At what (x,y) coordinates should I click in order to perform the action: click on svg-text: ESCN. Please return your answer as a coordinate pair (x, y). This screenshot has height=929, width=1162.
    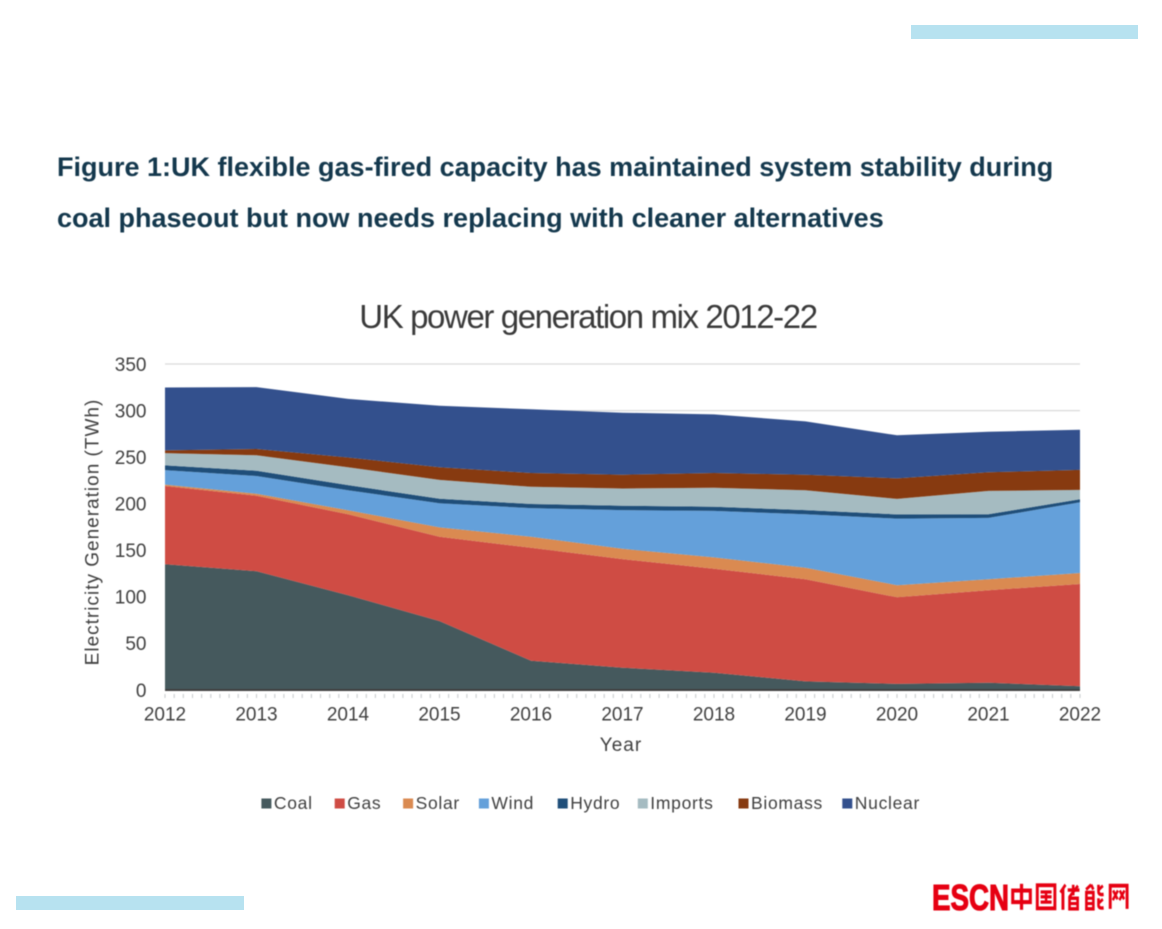
    Looking at the image, I should click on (970, 897).